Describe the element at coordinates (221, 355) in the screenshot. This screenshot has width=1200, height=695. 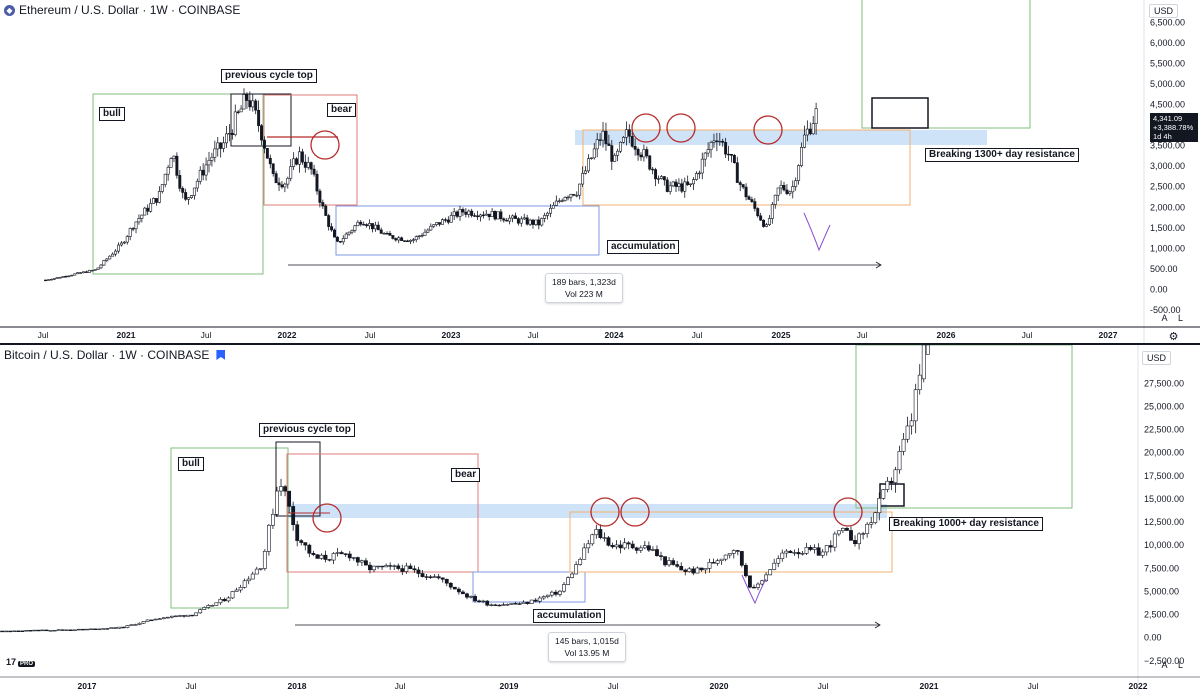
I see `bookmark-flag-icon` at that location.